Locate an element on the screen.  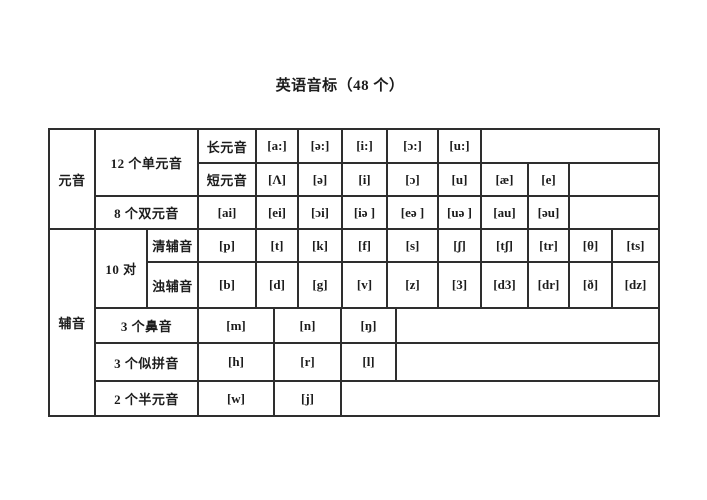
liquid-row: 3 个似拼音 [h] [r] [l] is located at coordinates (377, 363).